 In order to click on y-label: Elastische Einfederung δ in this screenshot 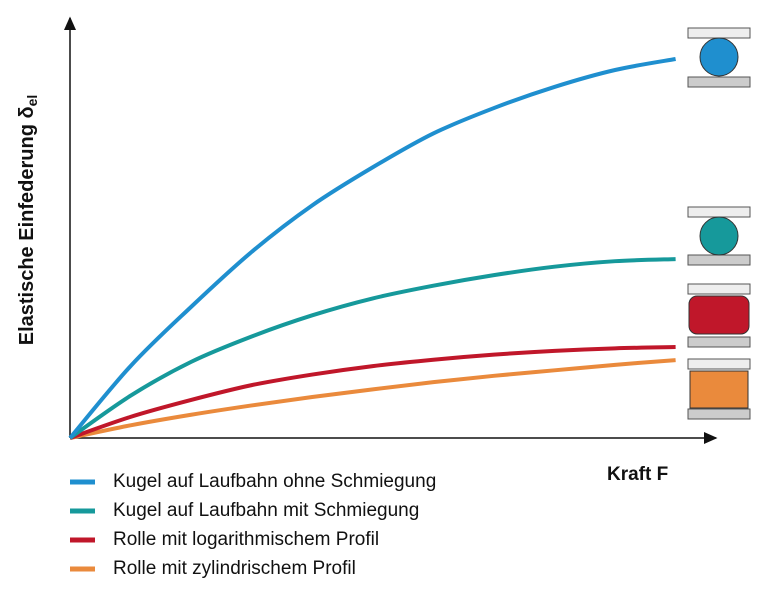, I will do `click(27, 225)`.